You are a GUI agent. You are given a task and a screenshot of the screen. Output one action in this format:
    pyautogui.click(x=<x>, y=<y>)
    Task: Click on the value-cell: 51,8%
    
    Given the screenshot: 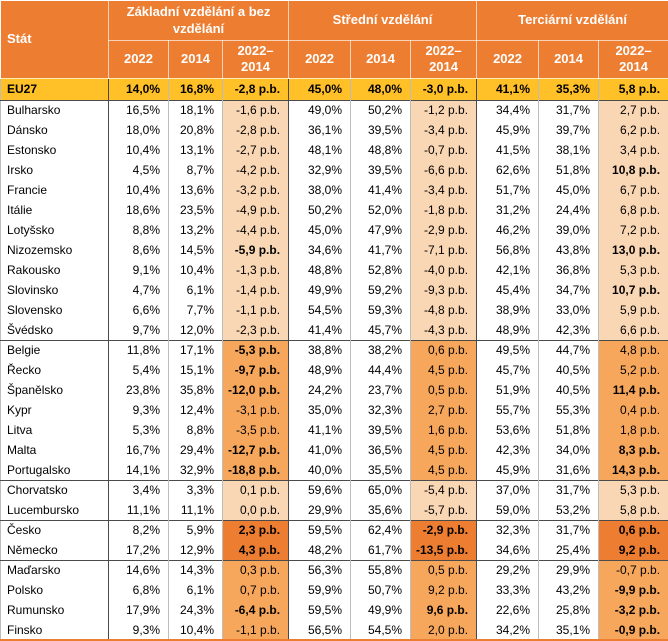 What is the action you would take?
    pyautogui.click(x=569, y=170)
    